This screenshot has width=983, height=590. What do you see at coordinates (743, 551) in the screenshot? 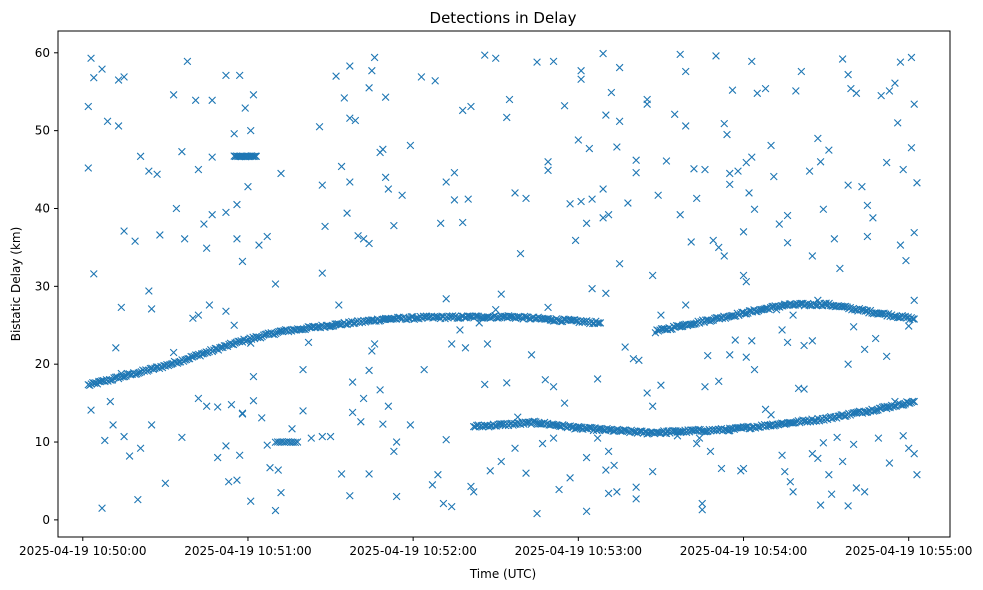
I see `x-tick-label: 2025-04-19 10:54:00` at bounding box center [743, 551].